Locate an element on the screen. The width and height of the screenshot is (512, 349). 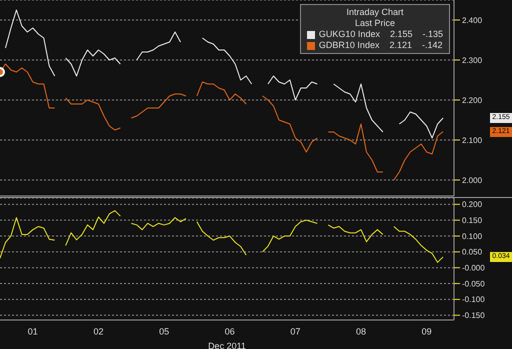
y-tick-label: 0.150 is located at coordinates (472, 221).